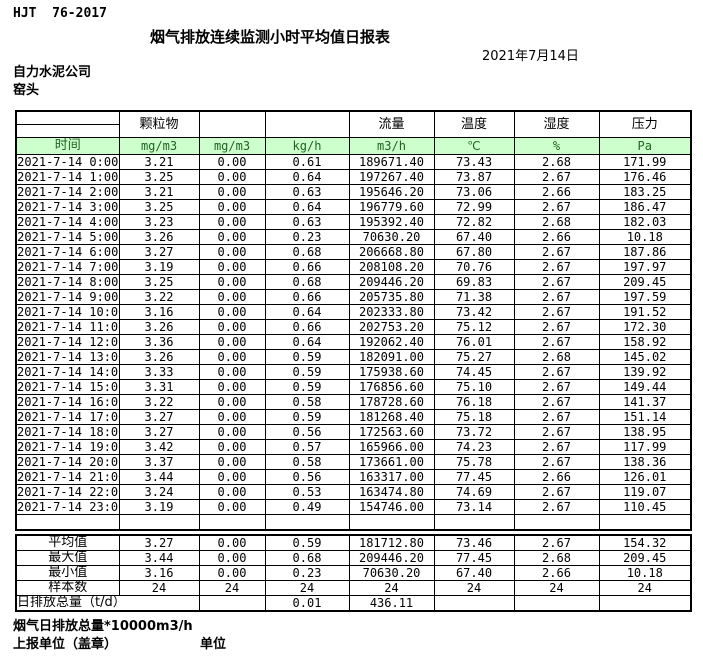  I want to click on value-cell: 0.58, so click(307, 462).